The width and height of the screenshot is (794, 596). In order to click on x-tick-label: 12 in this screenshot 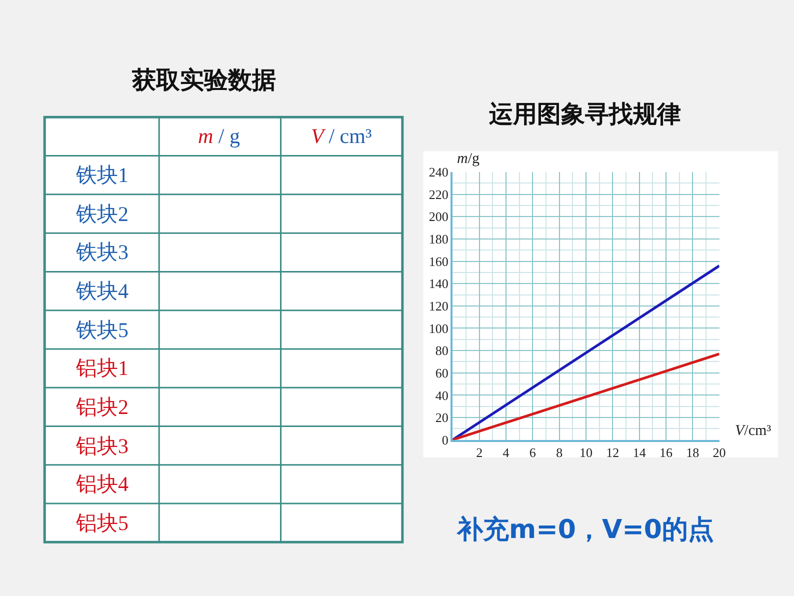, I will do `click(613, 452)`.